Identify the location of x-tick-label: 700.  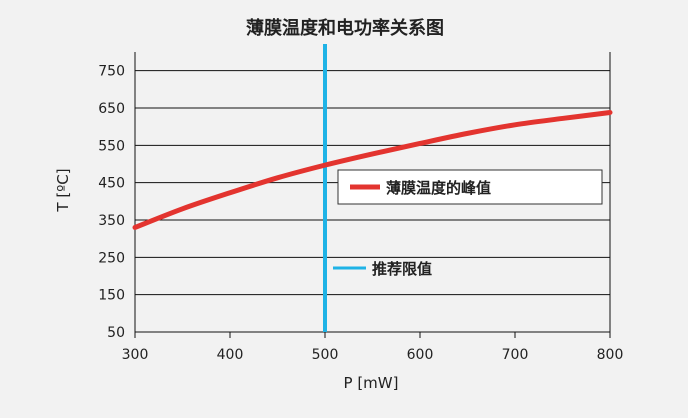
(515, 355).